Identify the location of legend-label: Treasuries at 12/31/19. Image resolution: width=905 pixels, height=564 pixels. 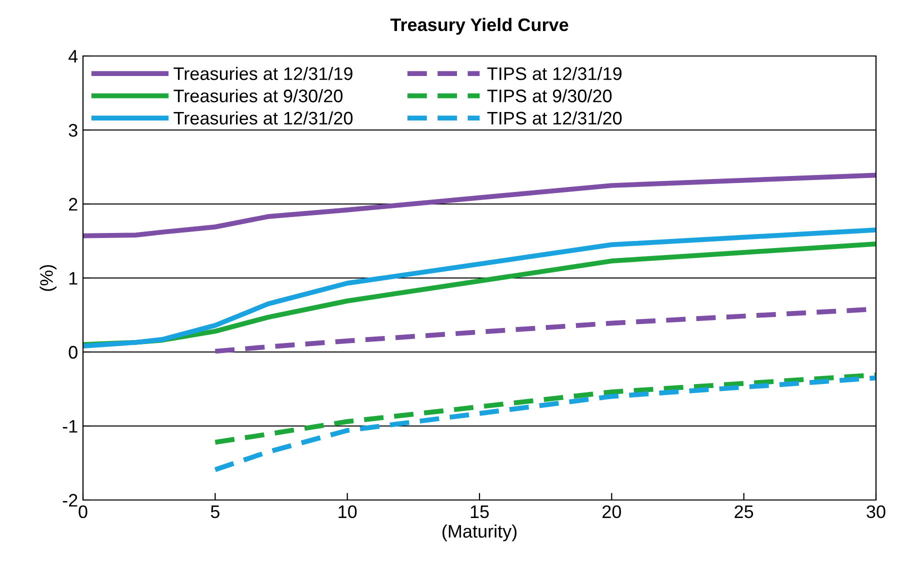
(263, 73).